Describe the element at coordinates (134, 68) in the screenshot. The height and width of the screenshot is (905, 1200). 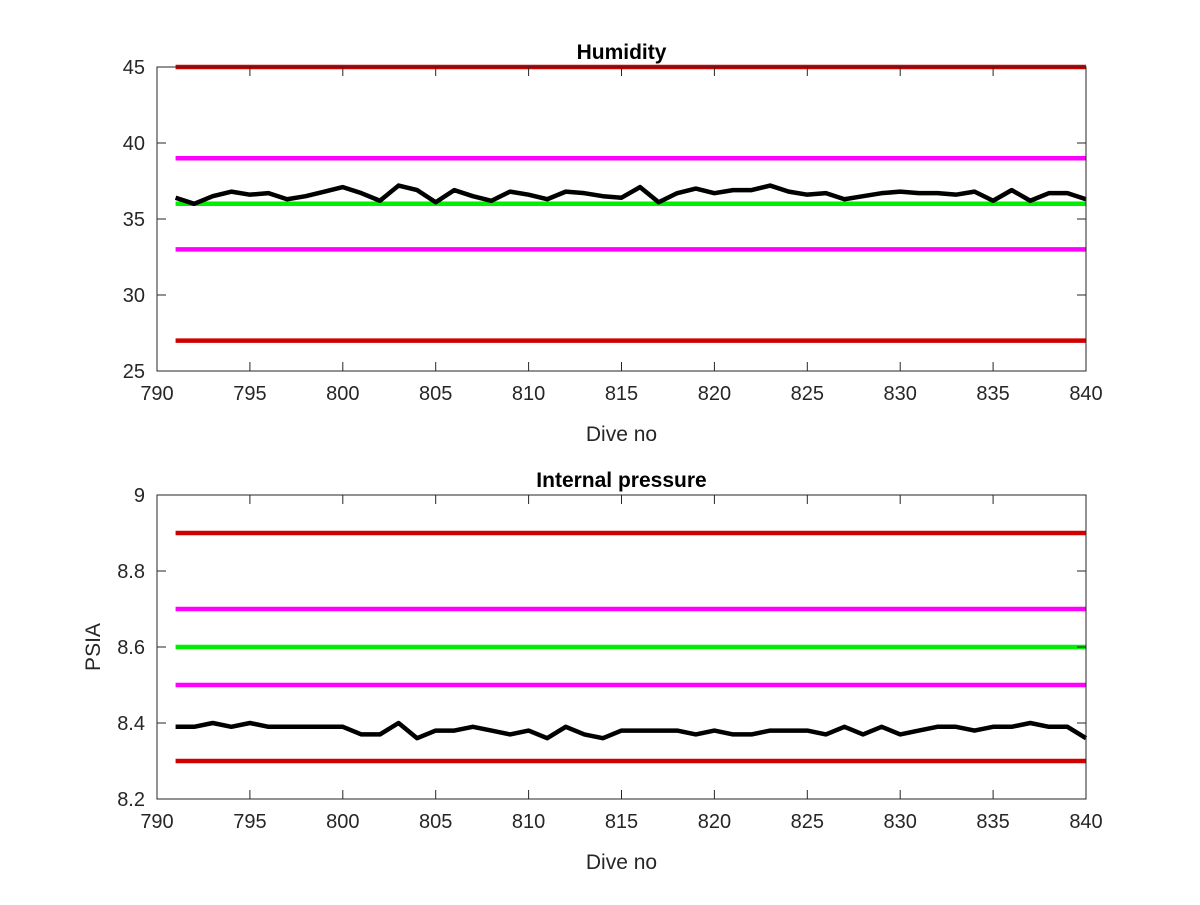
I see `y-tick-label: 45` at that location.